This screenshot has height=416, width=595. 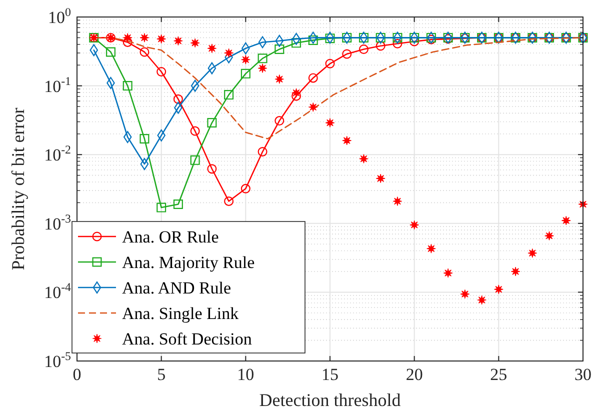 I want to click on x-tick-label: 10, so click(x=245, y=374).